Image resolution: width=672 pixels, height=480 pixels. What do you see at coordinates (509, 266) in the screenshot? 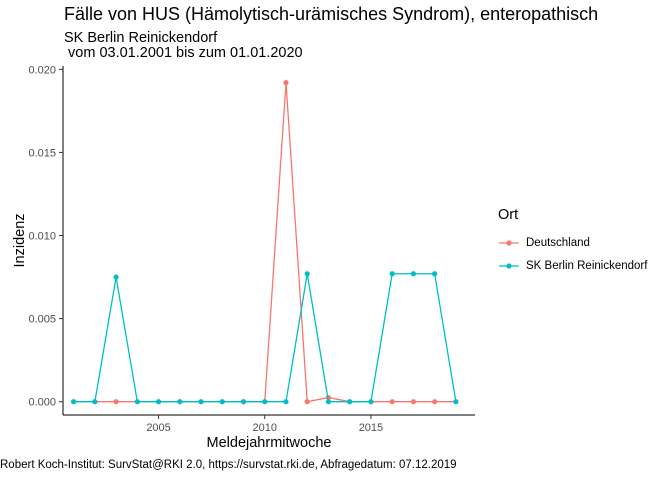
I see `legend-key-sk-berlin-reinickendorf` at bounding box center [509, 266].